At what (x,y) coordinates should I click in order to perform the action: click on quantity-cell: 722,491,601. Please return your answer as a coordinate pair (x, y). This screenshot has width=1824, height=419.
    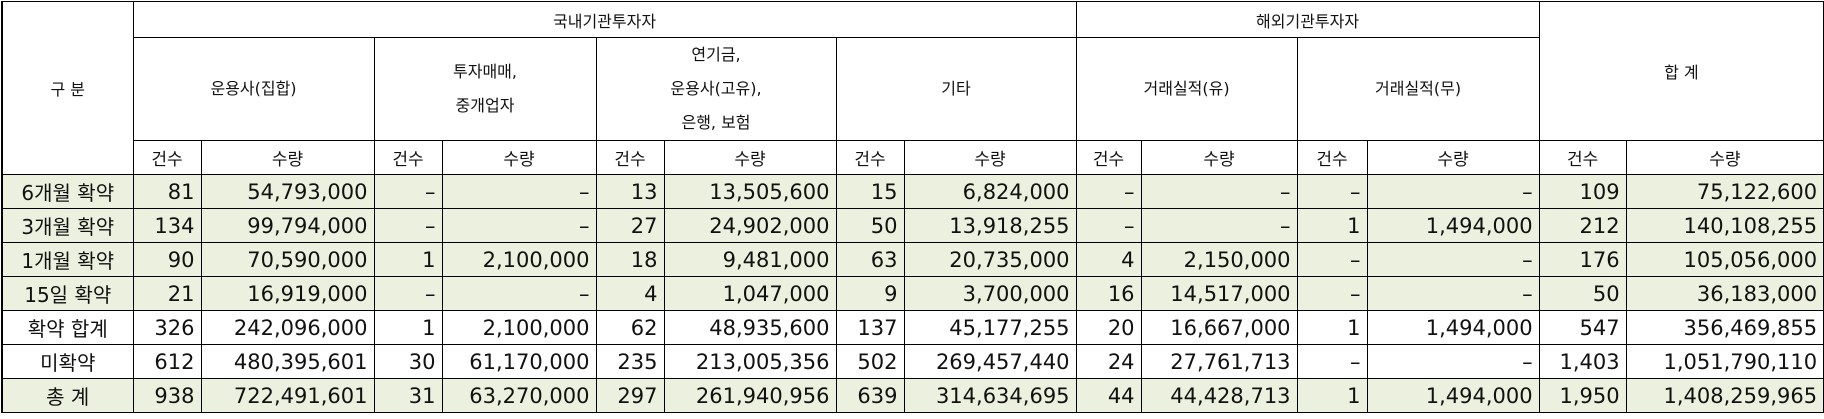
    Looking at the image, I should click on (287, 395).